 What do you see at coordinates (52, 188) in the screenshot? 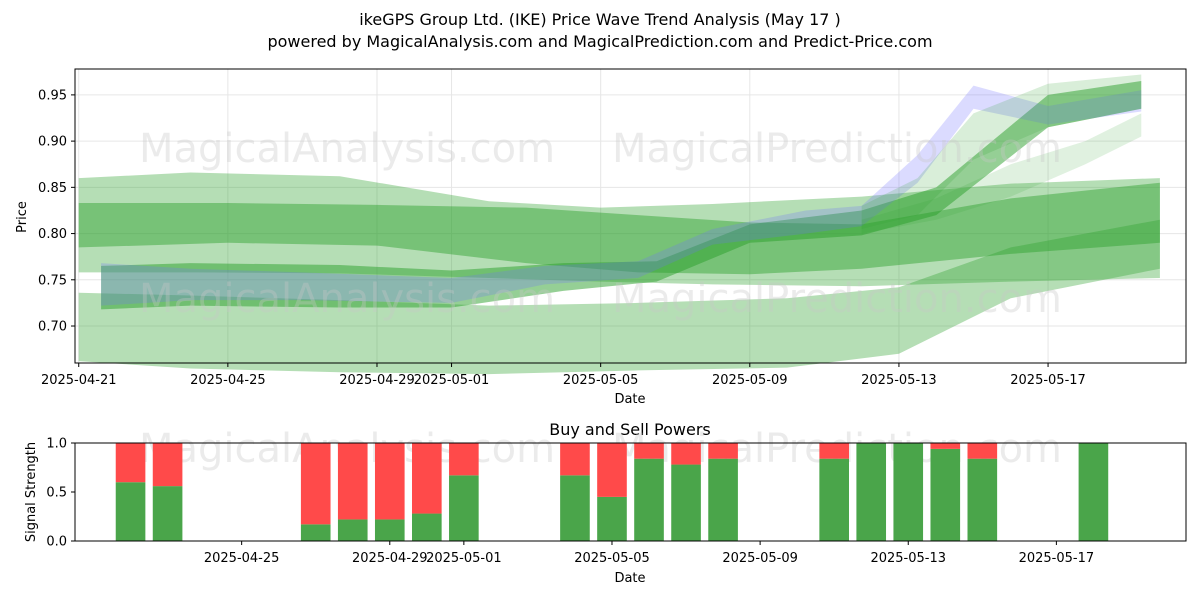
I see `price-y-tick-label: 0.85` at bounding box center [52, 188].